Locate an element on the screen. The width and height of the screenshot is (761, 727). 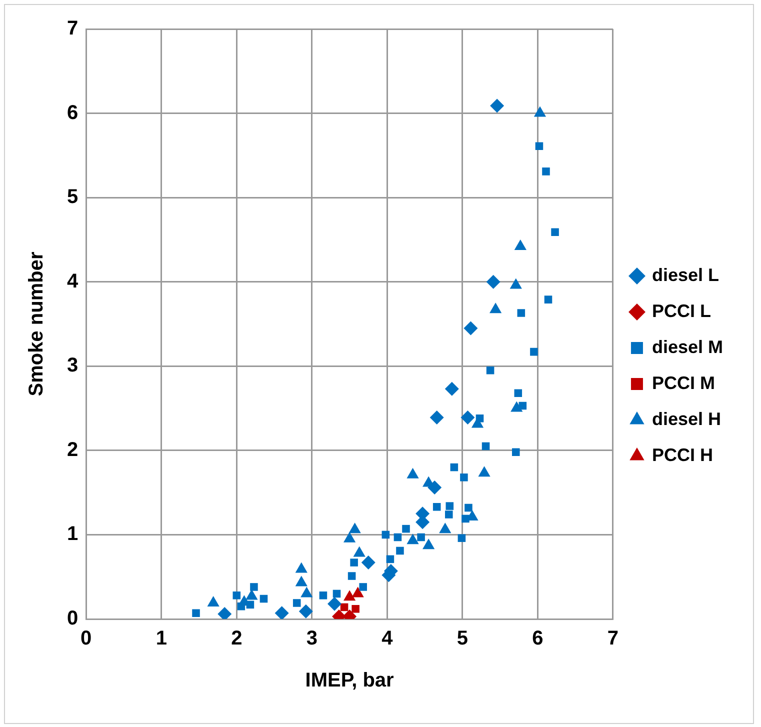
x-tick-label: 5 is located at coordinates (462, 639).